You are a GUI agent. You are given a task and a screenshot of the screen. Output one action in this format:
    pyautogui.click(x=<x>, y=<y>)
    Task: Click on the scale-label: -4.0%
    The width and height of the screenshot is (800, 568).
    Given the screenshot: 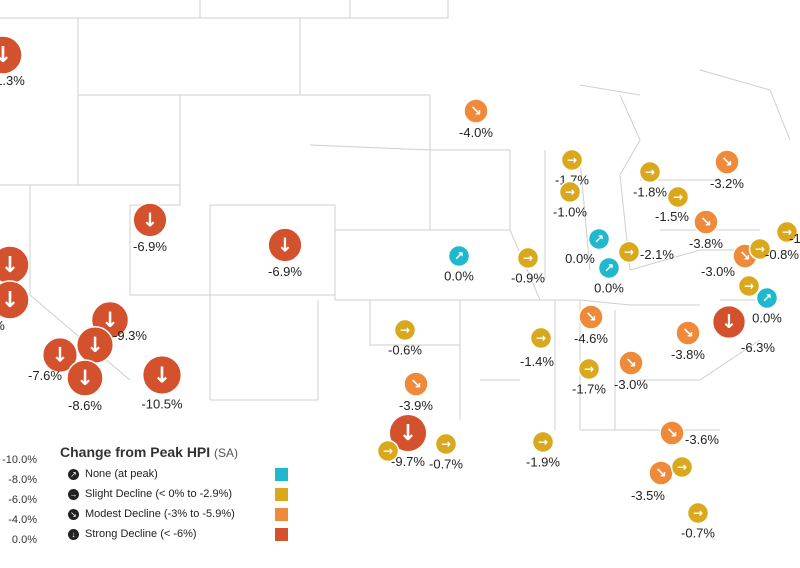 What is the action you would take?
    pyautogui.click(x=22, y=520)
    